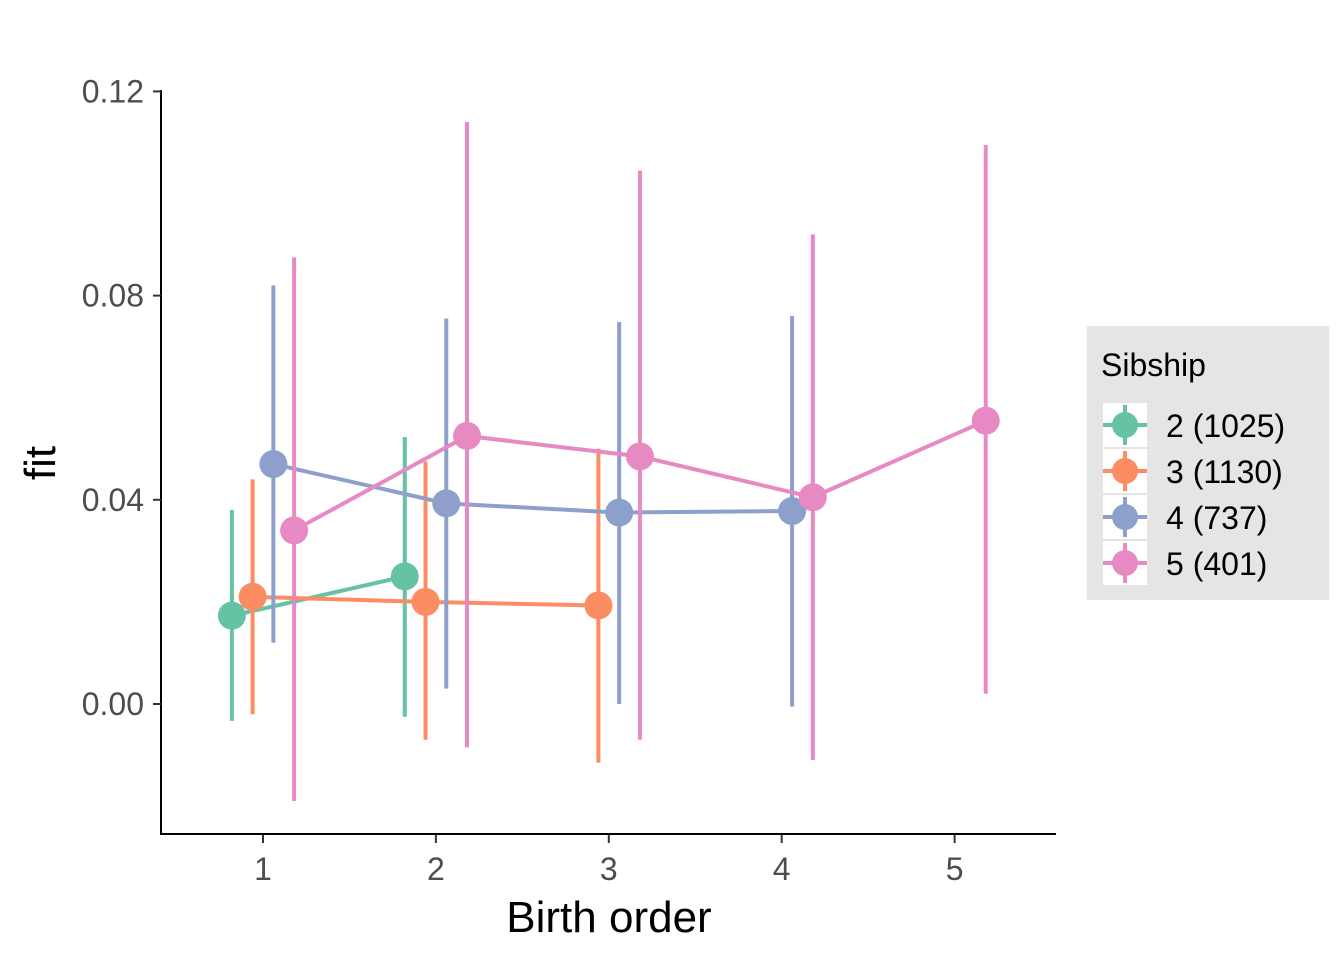 The image size is (1344, 960). I want to click on legend-label: 4 (737), so click(1216, 518).